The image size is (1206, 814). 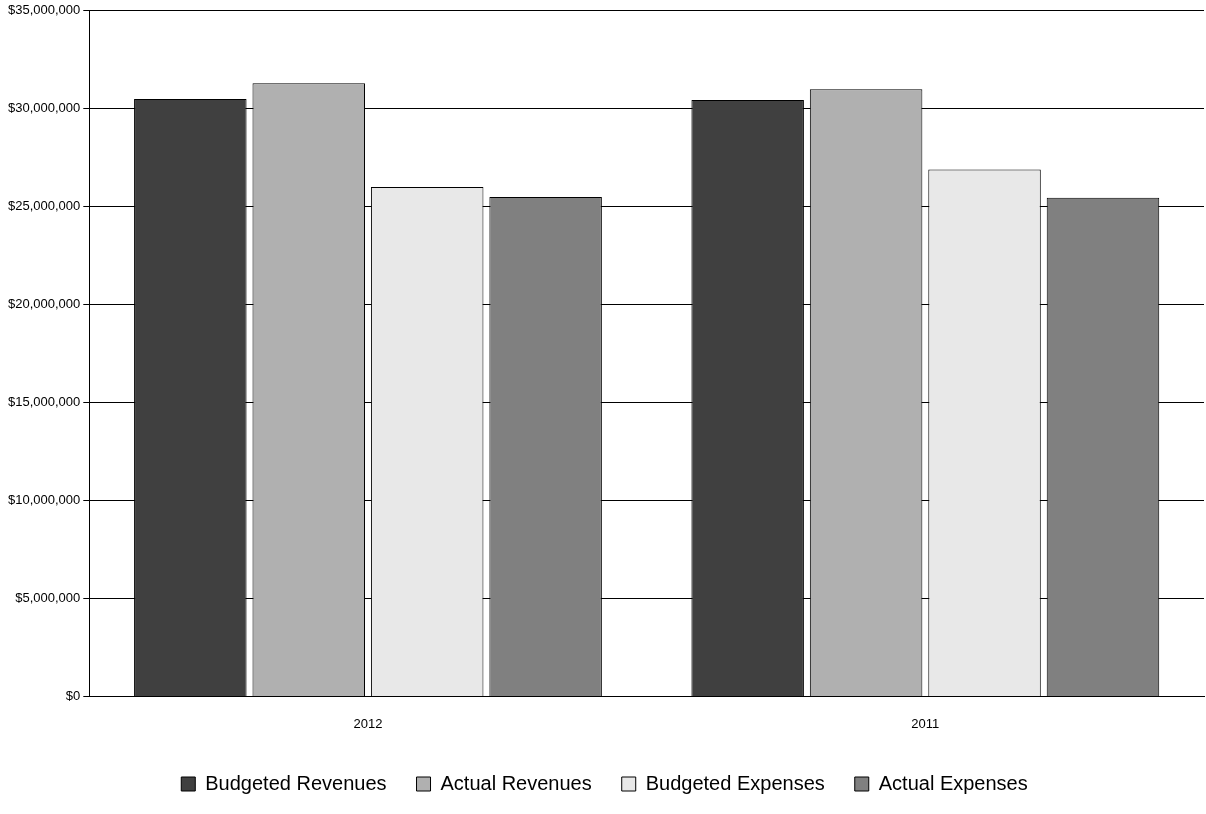 What do you see at coordinates (44, 304) in the screenshot?
I see `y-tick-label: $20,000,000` at bounding box center [44, 304].